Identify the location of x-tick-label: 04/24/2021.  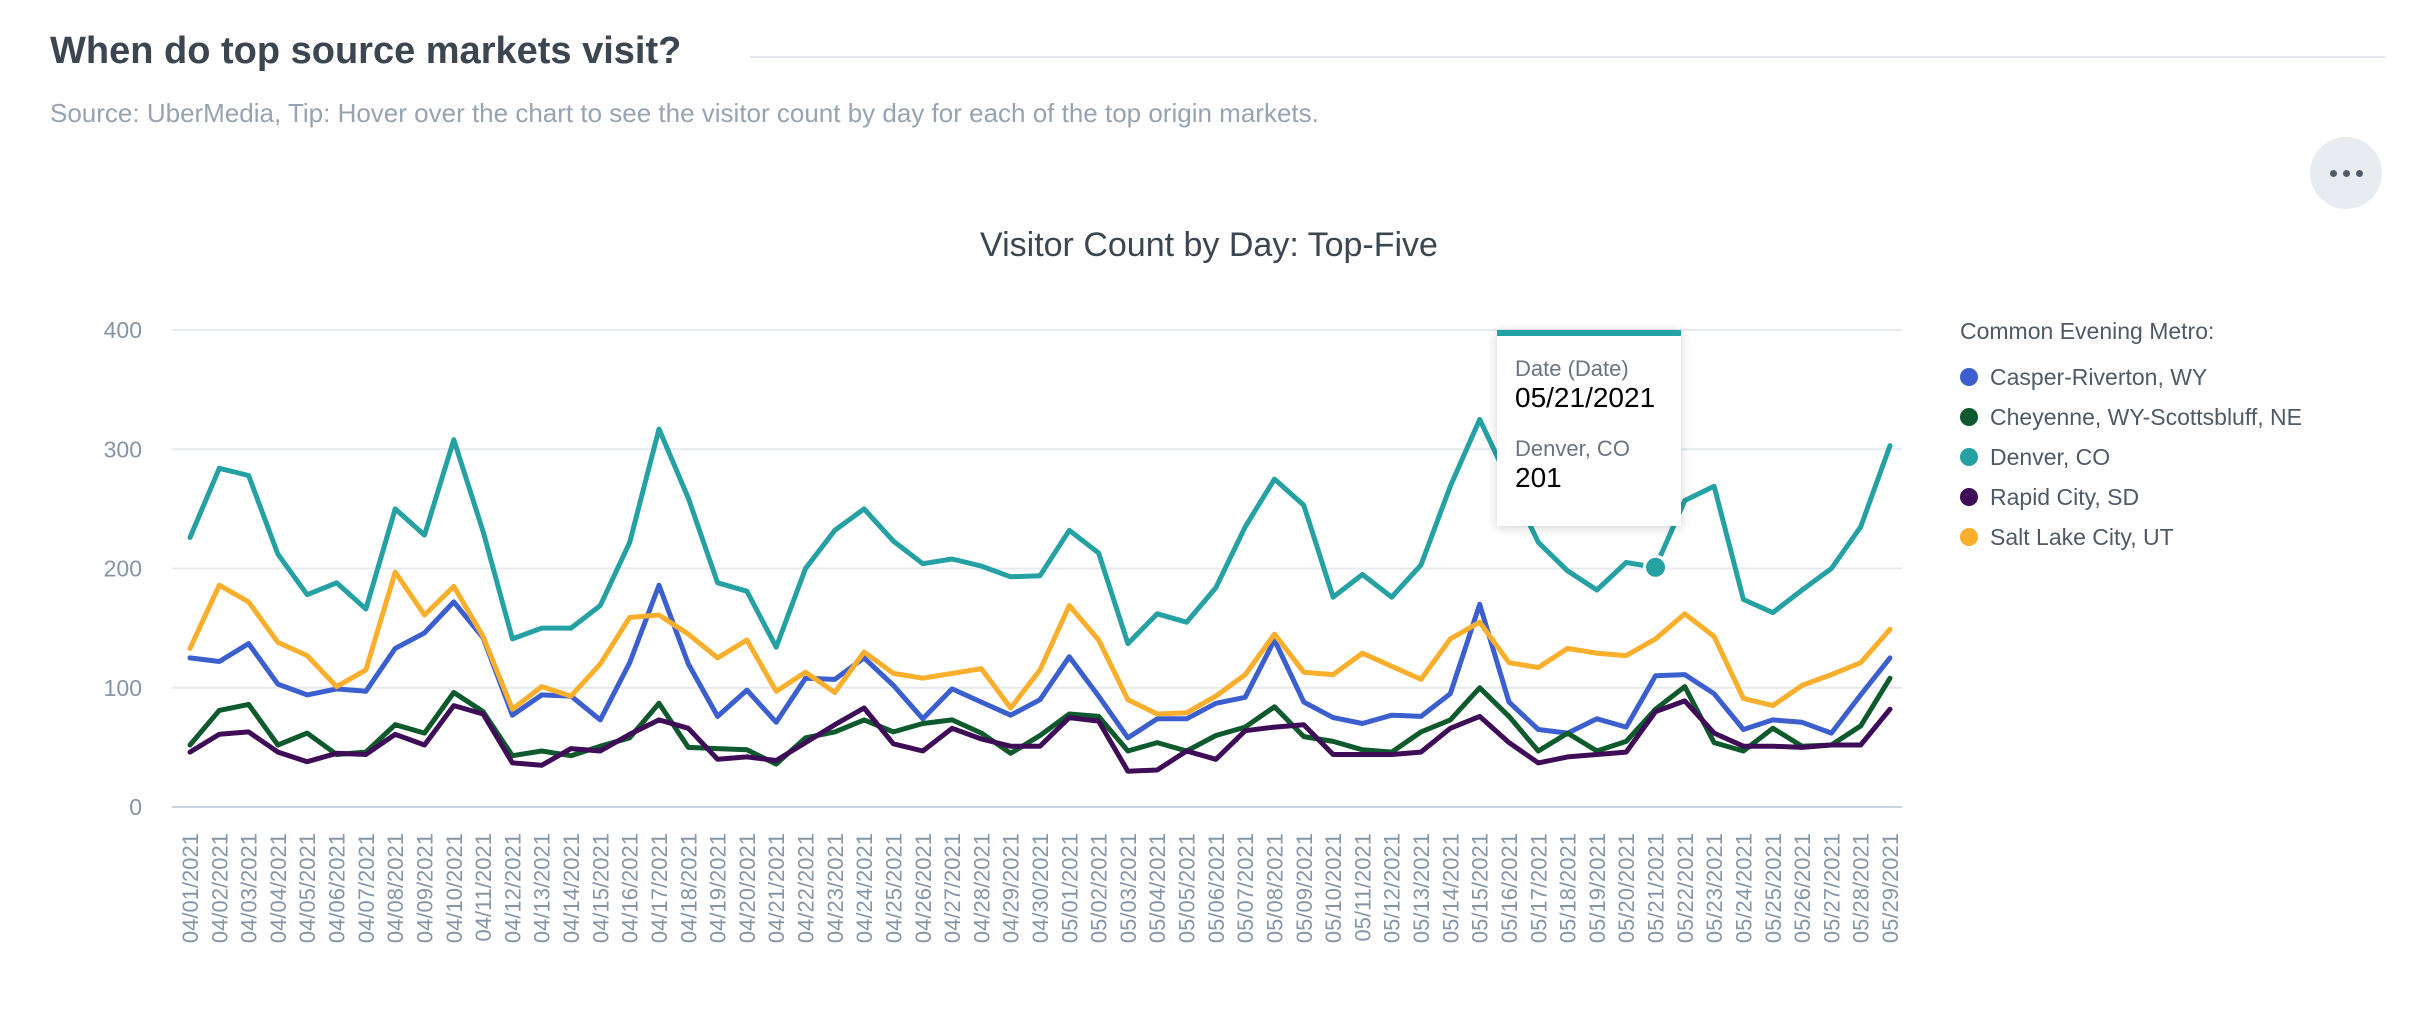
(864, 888).